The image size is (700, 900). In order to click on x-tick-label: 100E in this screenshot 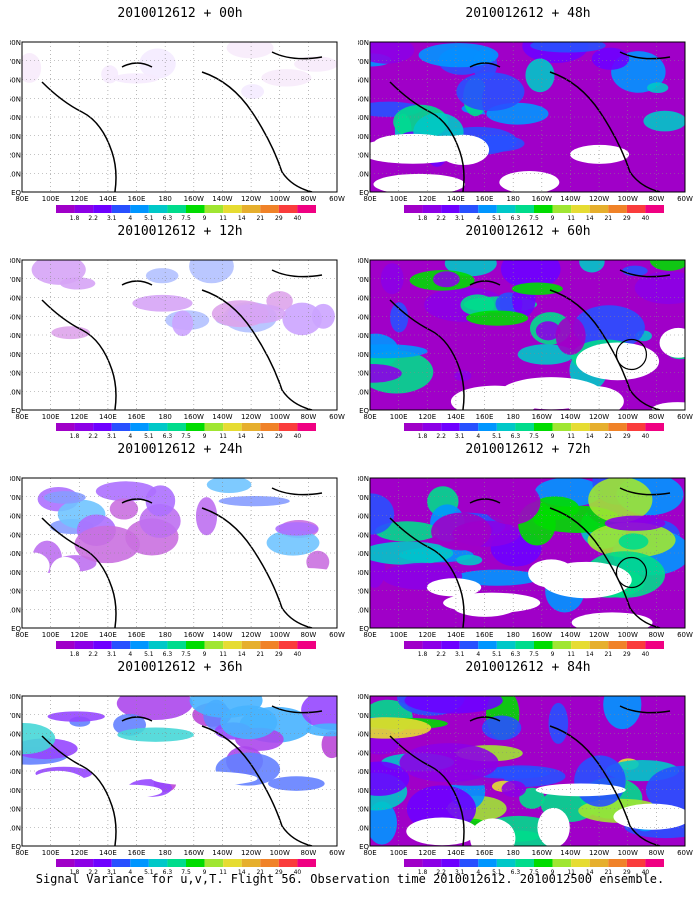, I will do `click(51, 417)`.